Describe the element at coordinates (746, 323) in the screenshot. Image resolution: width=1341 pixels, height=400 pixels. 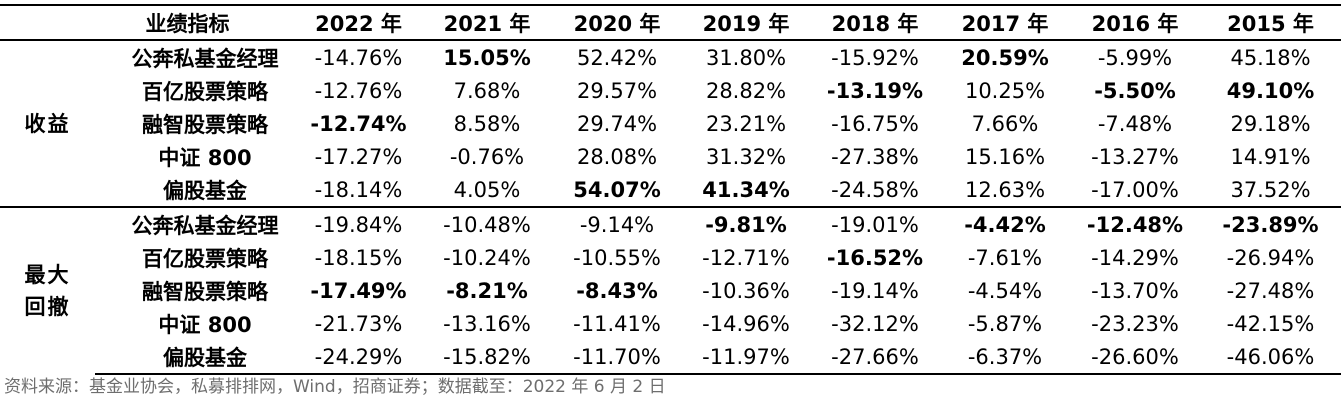
I see `value-cell: -14.96%` at that location.